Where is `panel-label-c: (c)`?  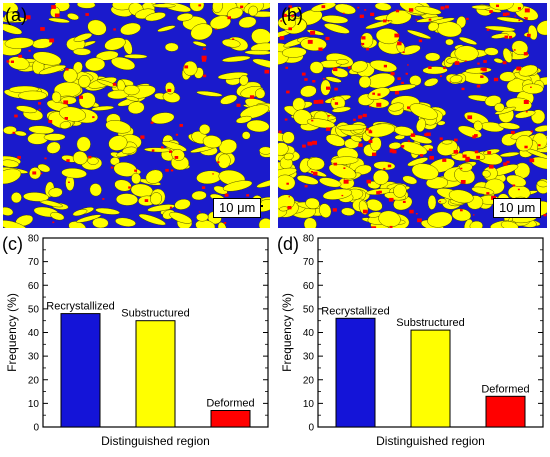 panel-label-c: (c) is located at coordinates (12, 244).